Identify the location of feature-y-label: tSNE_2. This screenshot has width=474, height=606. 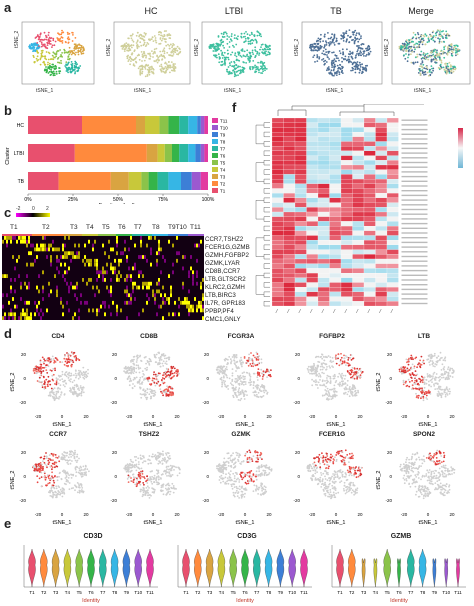
(379, 382).